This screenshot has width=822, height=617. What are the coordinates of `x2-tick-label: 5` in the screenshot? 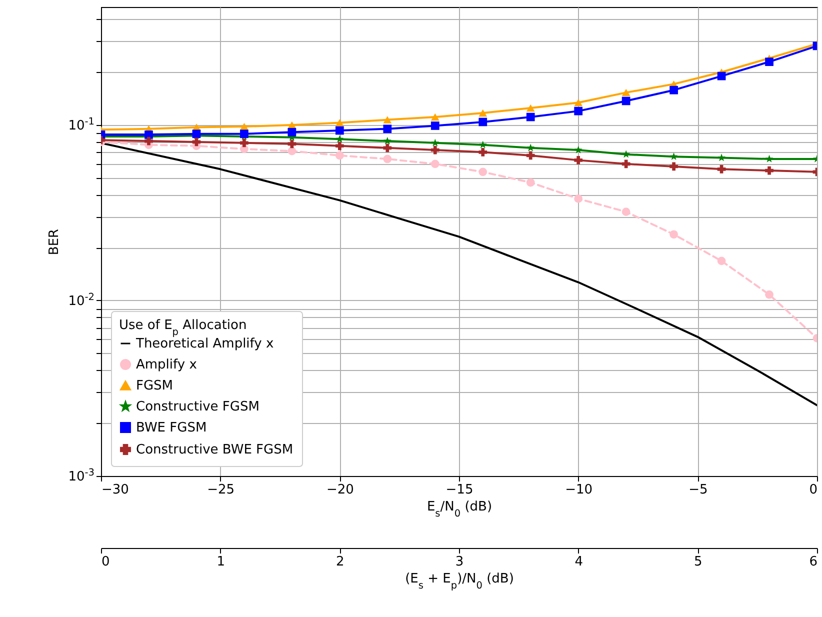 It's located at (698, 562).